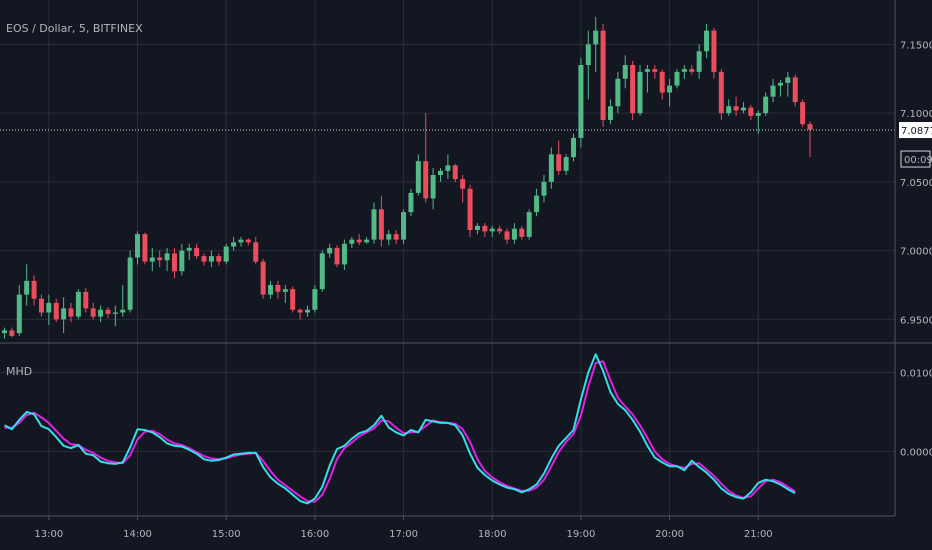  What do you see at coordinates (916, 452) in the screenshot?
I see `indicator-tick-label: 0.0000` at bounding box center [916, 452].